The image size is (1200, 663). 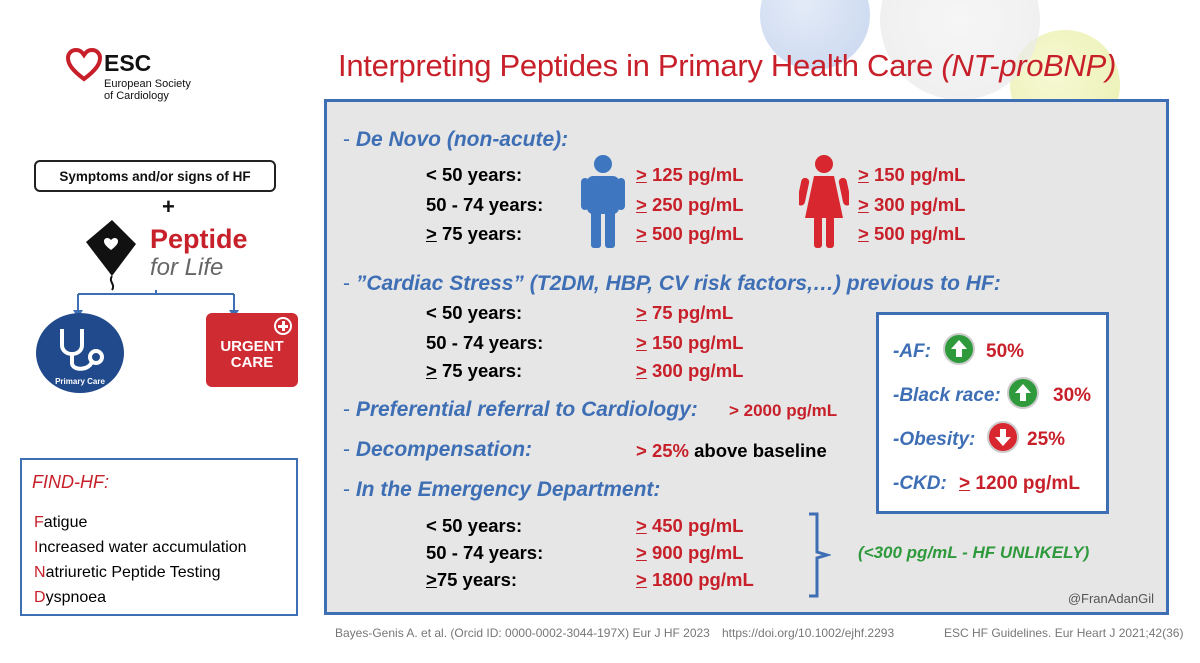 What do you see at coordinates (974, 552) in the screenshot?
I see `emergency-note: (<300 pg/mL - HF UNLIKELY)` at bounding box center [974, 552].